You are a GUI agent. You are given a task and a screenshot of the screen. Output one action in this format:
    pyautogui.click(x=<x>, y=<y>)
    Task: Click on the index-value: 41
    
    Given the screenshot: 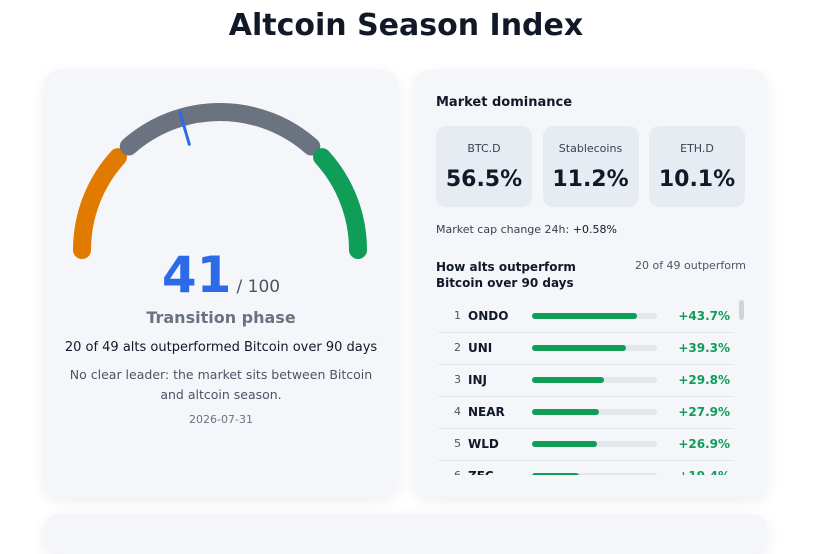 What is the action you would take?
    pyautogui.click(x=196, y=275)
    